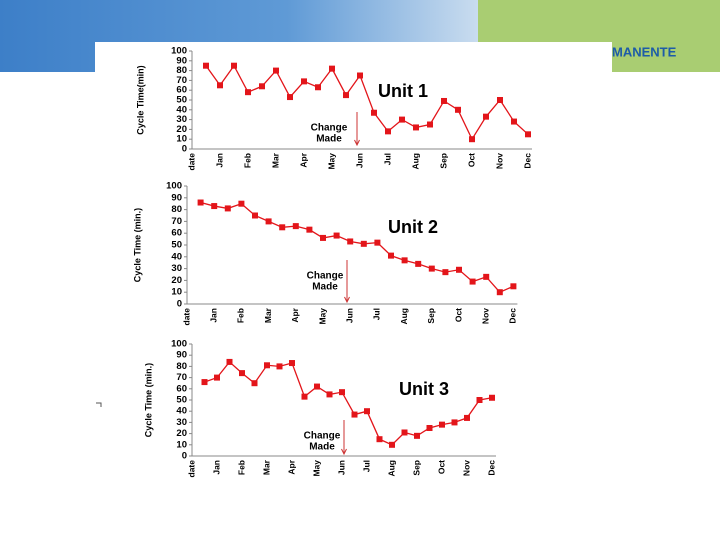  I want to click on y-axis-label: Cycle Time (min.), so click(137, 245).